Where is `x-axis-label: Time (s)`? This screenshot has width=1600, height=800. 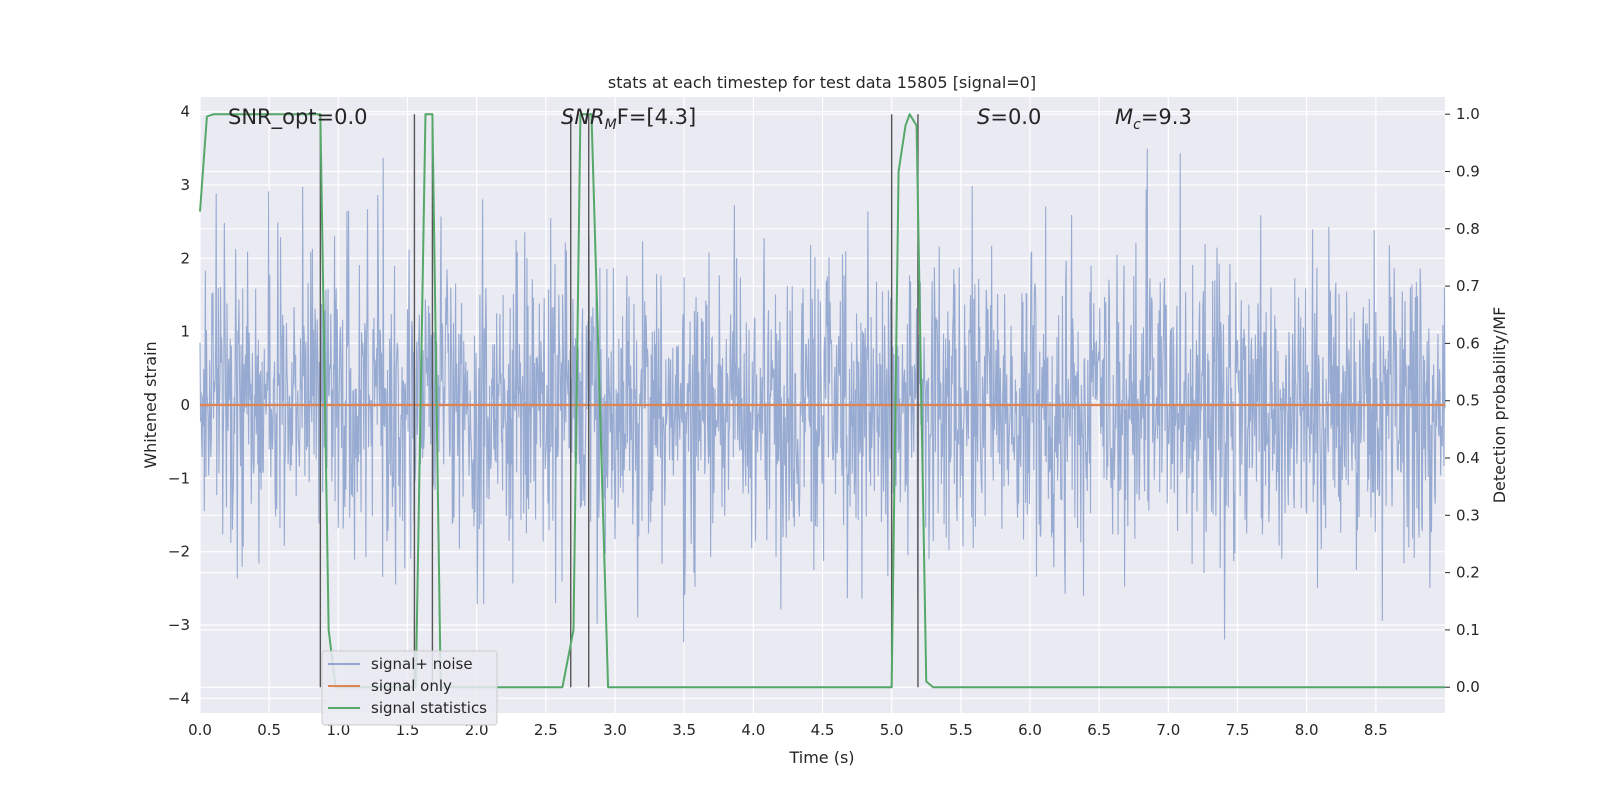
x-axis-label: Time (s) is located at coordinates (821, 757).